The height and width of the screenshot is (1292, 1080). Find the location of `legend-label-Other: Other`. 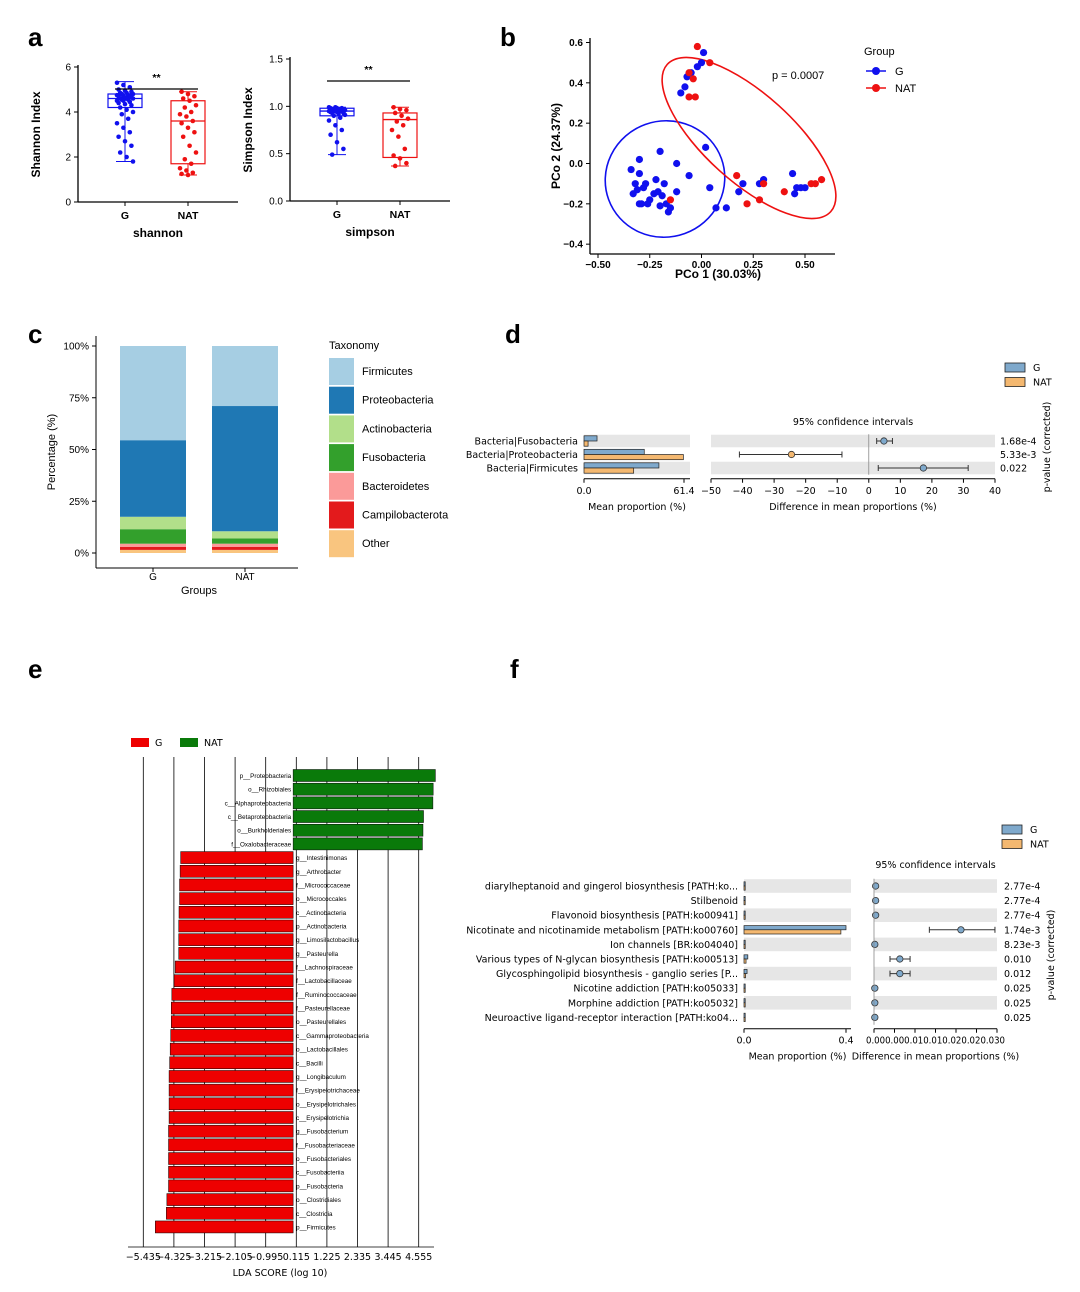

legend-label-Other: Other is located at coordinates (376, 544).